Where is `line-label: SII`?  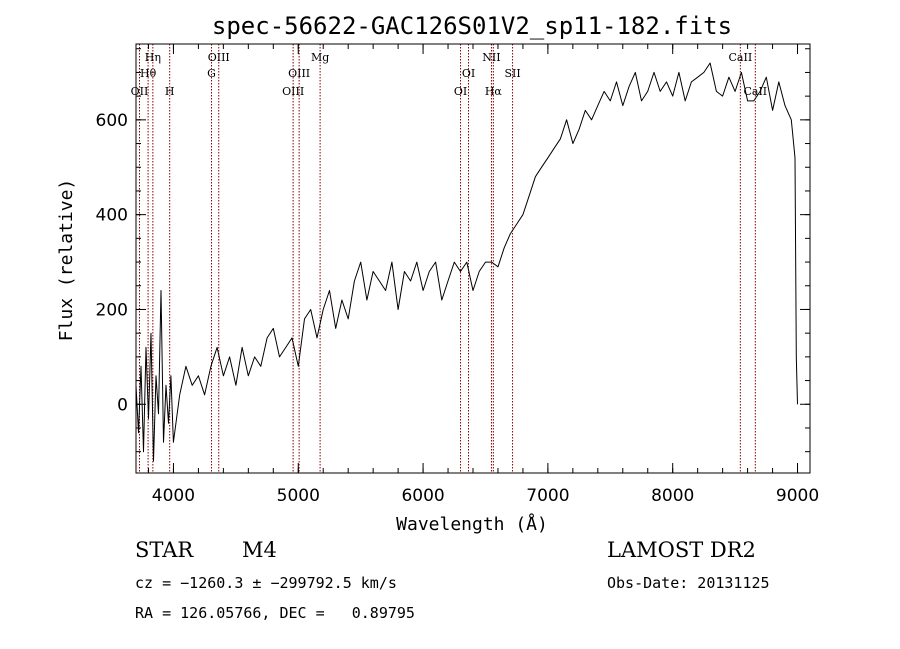 line-label: SII is located at coordinates (512, 73).